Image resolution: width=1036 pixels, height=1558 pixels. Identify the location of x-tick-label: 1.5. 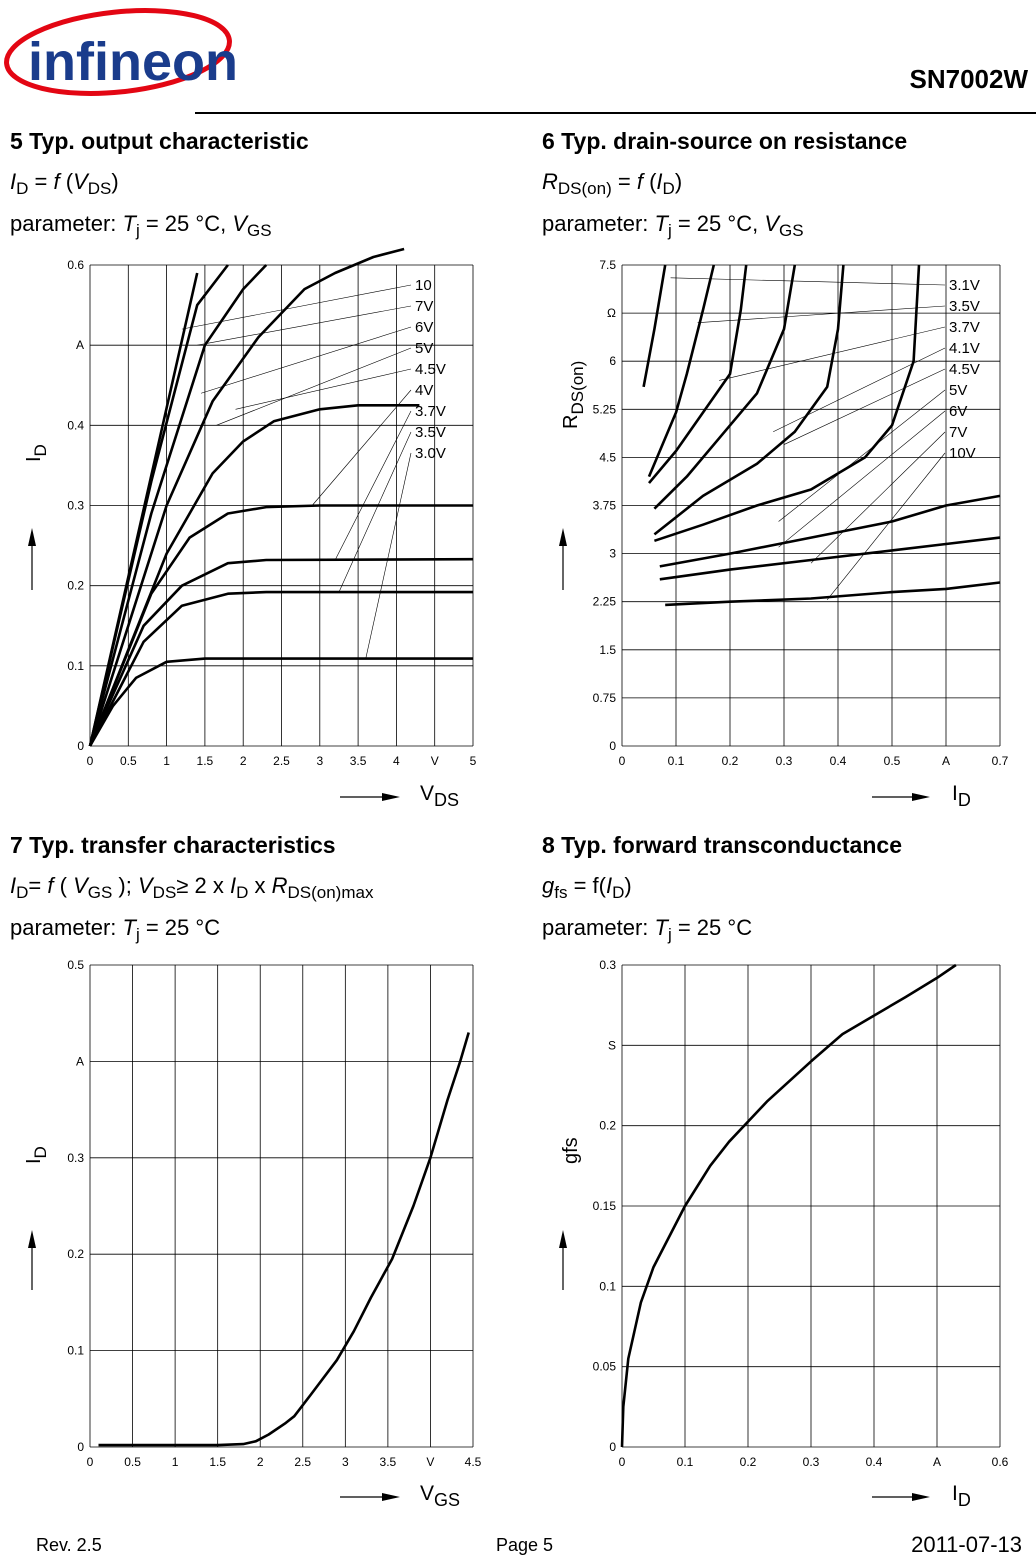
(205, 761).